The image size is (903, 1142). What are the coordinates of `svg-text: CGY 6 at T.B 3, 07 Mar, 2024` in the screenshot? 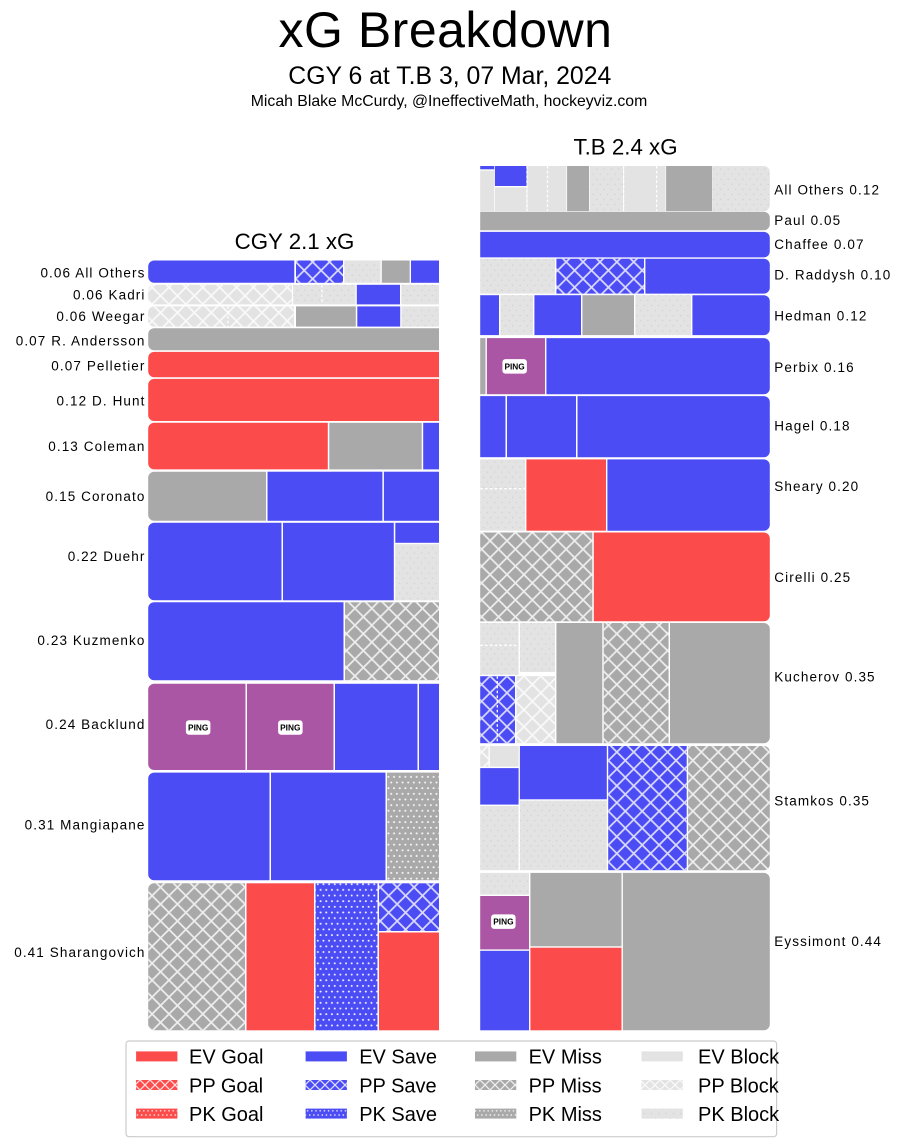 It's located at (449, 76).